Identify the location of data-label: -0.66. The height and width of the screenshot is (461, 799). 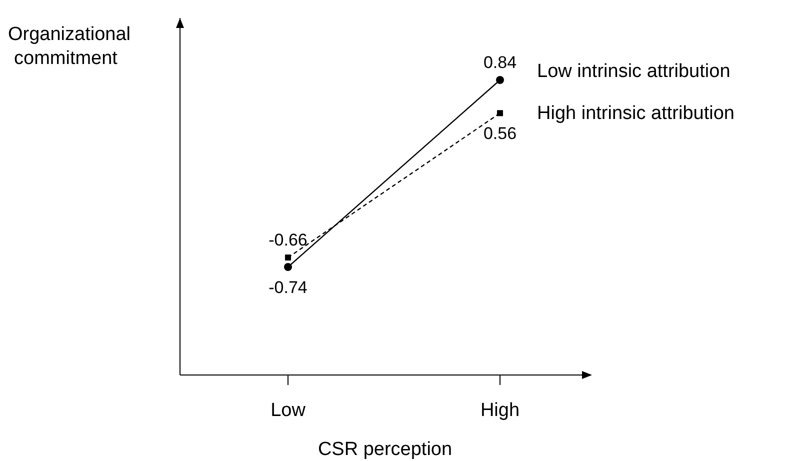
(288, 240).